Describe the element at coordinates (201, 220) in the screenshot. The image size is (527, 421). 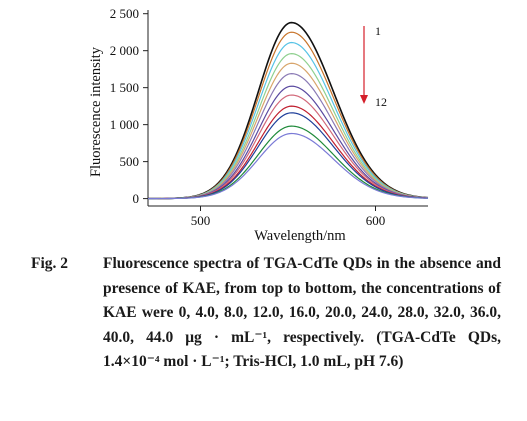
I see `x-tick-label: 500` at that location.